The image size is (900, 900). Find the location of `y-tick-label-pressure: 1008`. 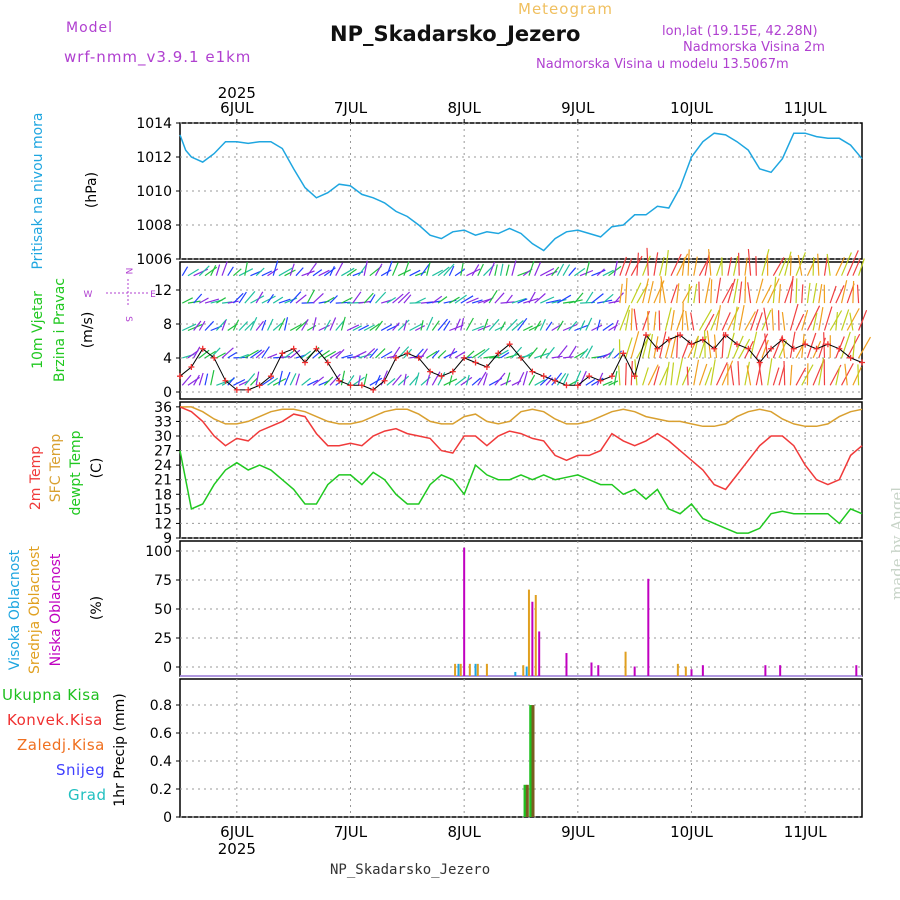

y-tick-label-pressure: 1008 is located at coordinates (154, 226).